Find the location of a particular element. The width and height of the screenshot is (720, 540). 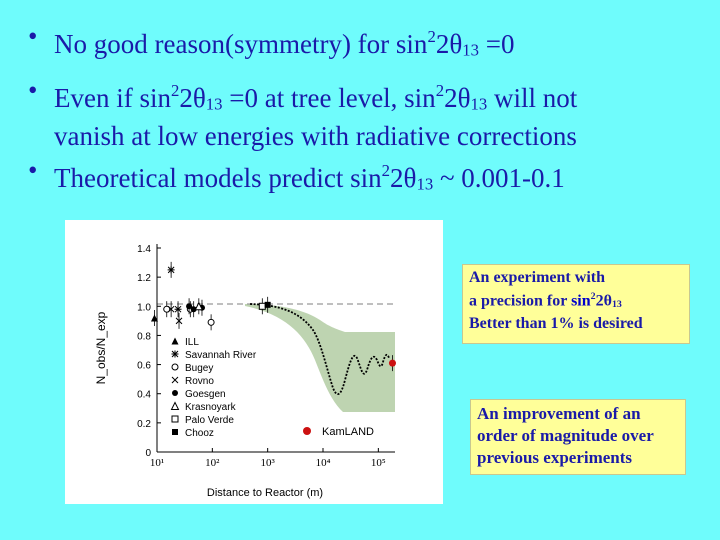

y-axis-label: N_obs/N_exp is located at coordinates (101, 347).